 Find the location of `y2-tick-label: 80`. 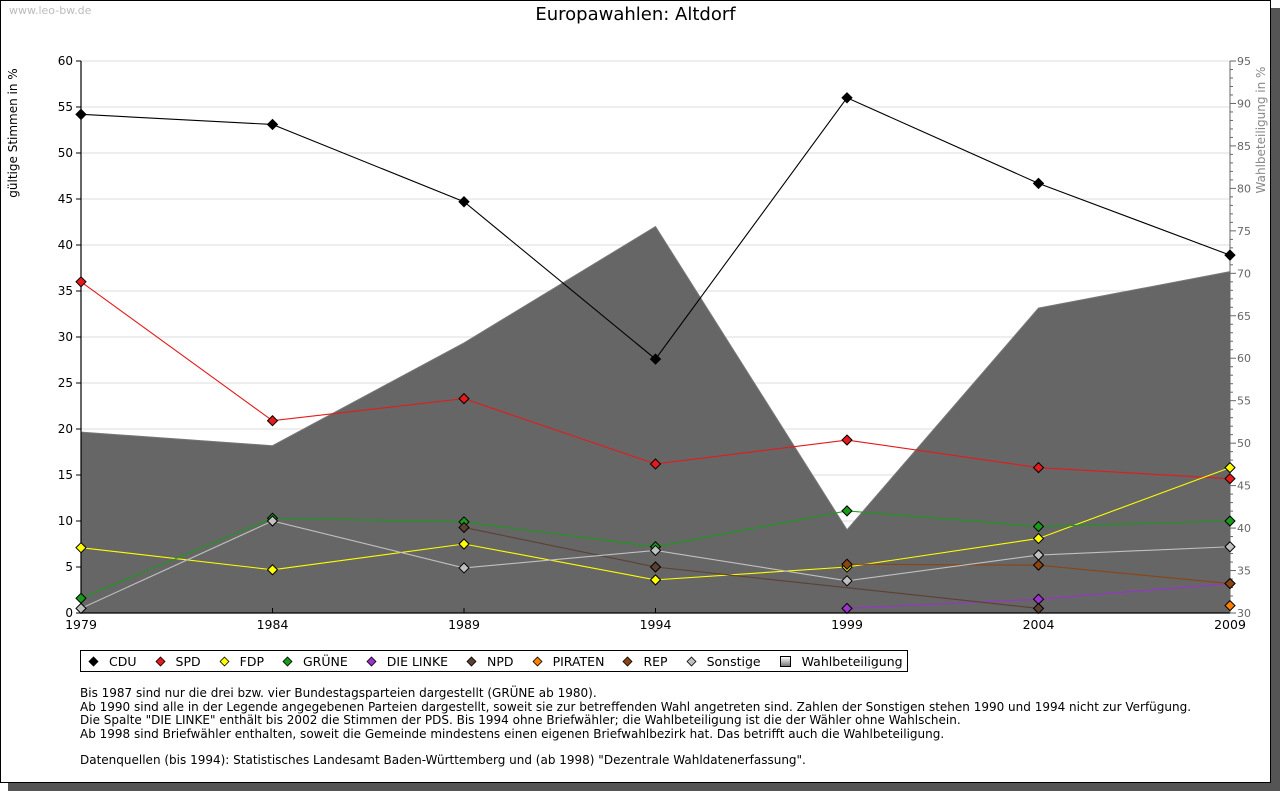

y2-tick-label: 80 is located at coordinates (1244, 188).